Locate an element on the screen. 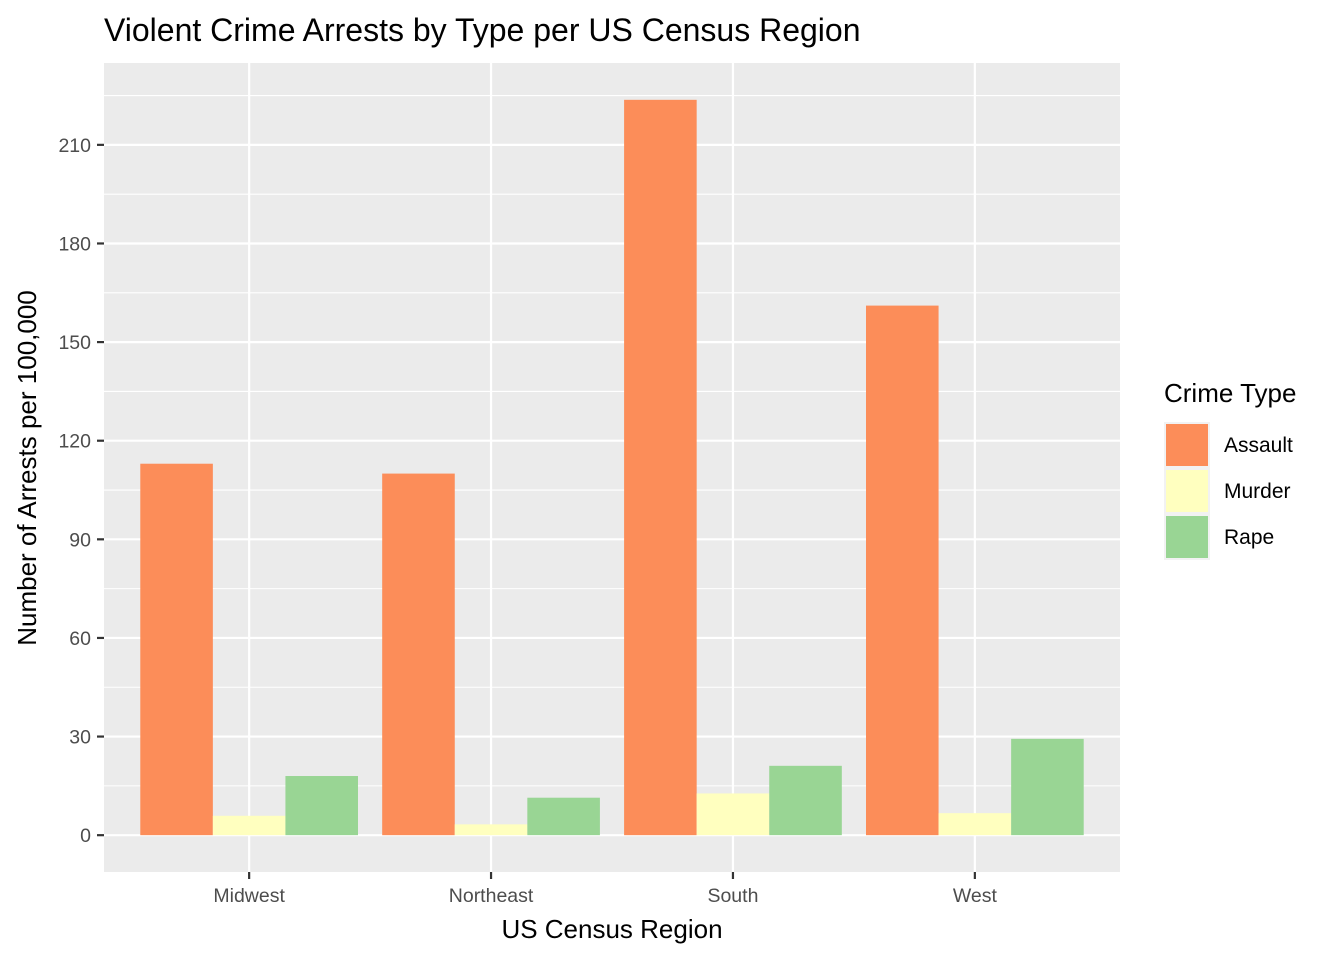 The height and width of the screenshot is (960, 1344). legend: Crime Type Assault Murder Rape is located at coordinates (1230, 469).